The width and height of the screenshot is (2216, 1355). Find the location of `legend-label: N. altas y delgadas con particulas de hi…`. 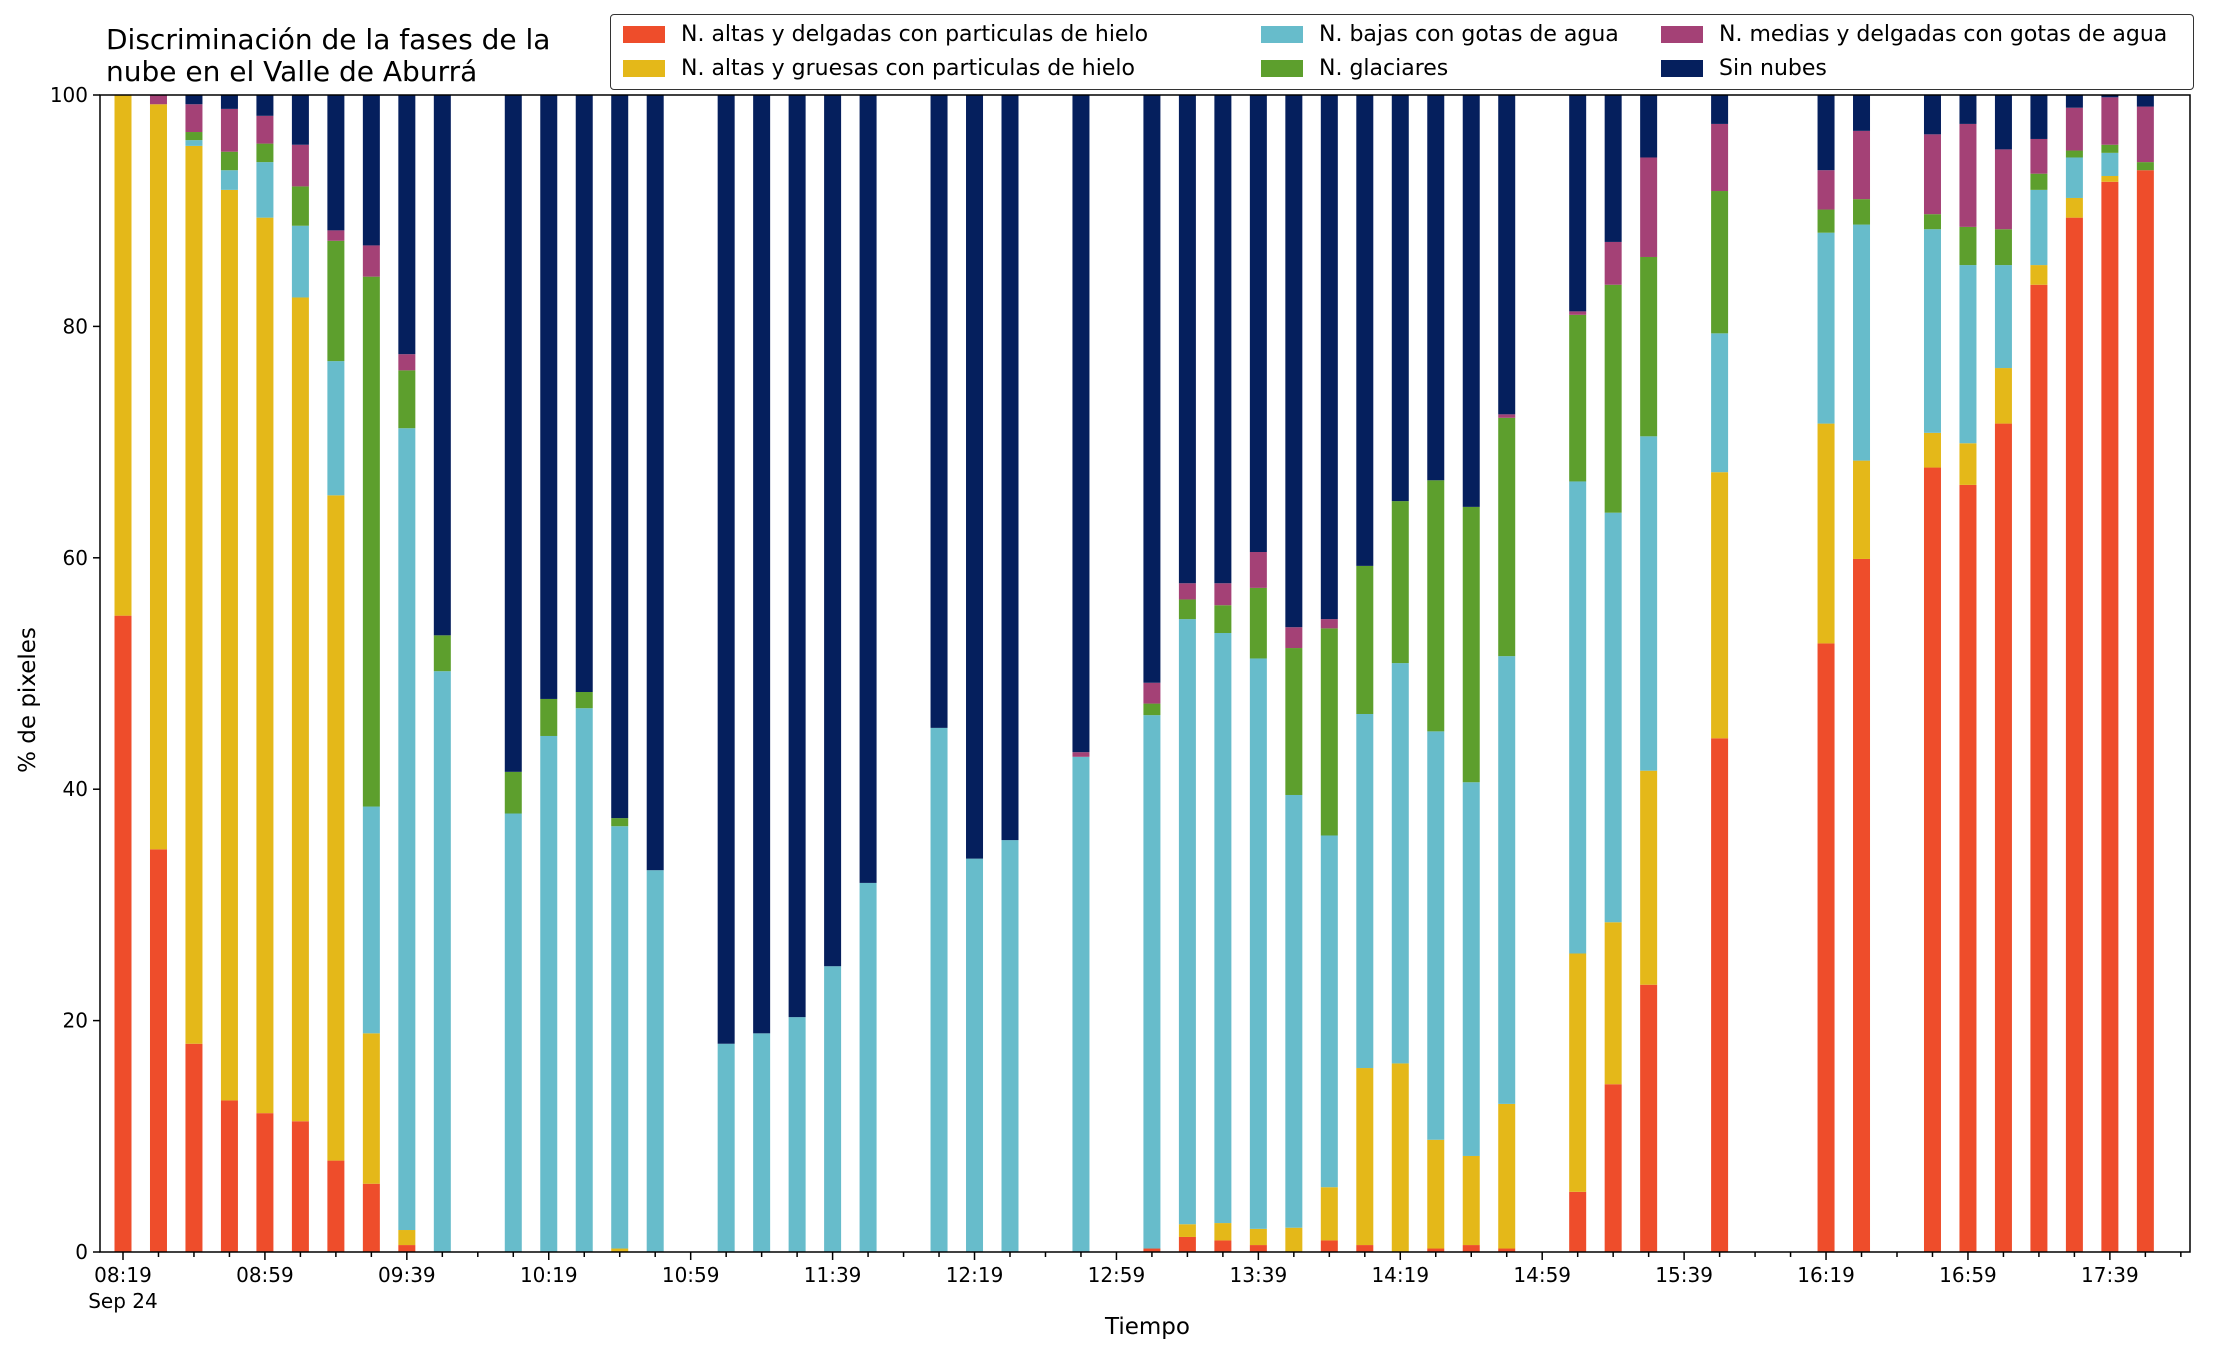

legend-label: N. altas y delgadas con particulas de hi… is located at coordinates (915, 34).